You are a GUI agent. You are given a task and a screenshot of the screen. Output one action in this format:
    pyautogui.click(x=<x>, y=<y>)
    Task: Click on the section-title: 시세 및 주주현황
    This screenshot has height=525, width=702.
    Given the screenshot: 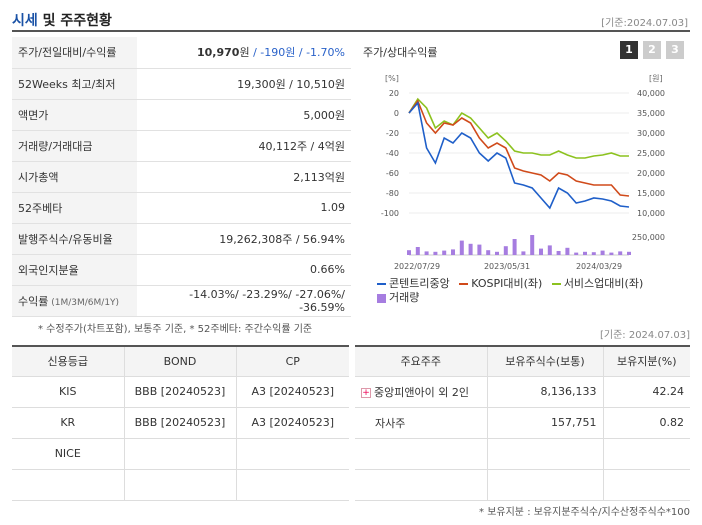 What is the action you would take?
    pyautogui.click(x=62, y=21)
    